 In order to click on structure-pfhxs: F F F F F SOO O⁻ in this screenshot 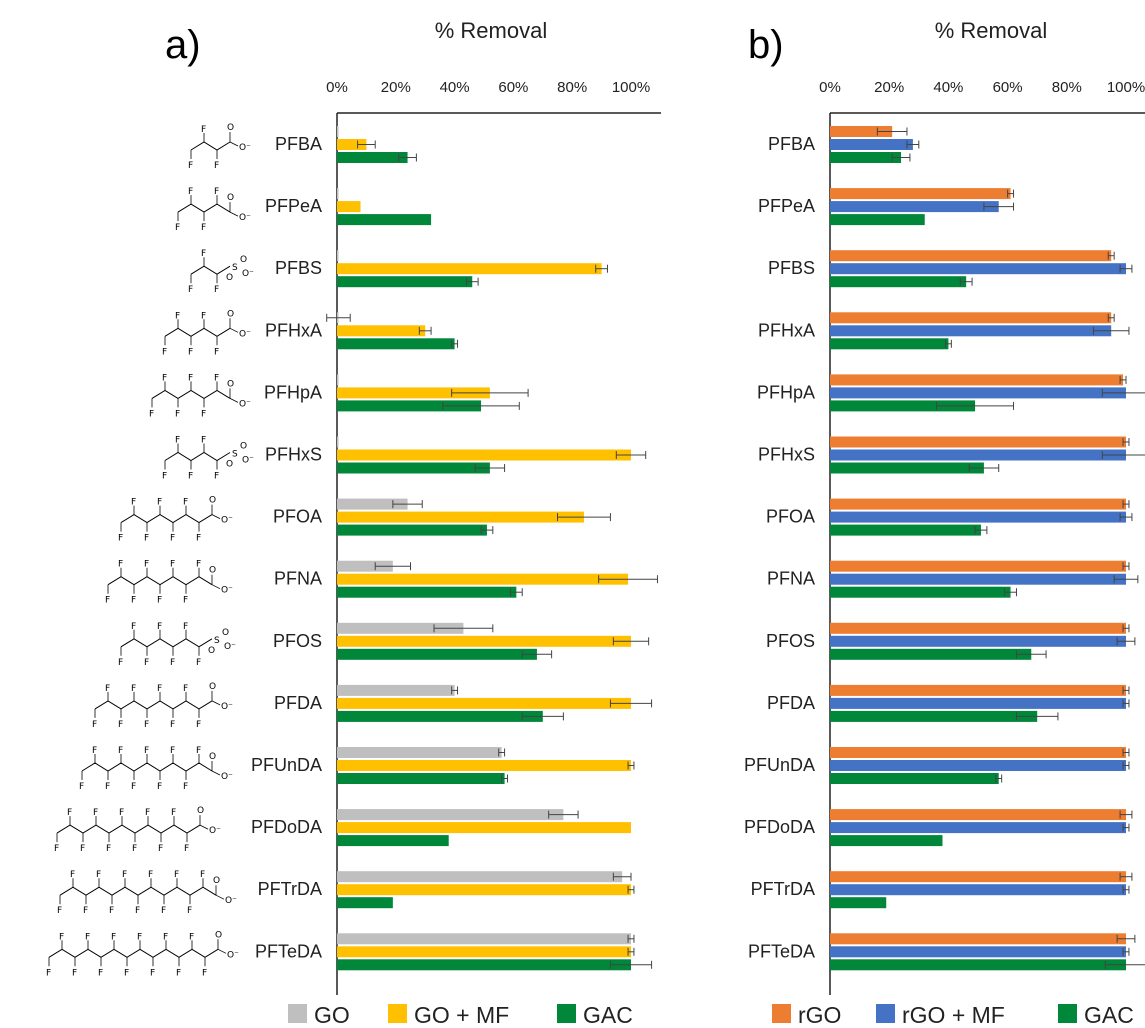, I will do `click(208, 459)`.